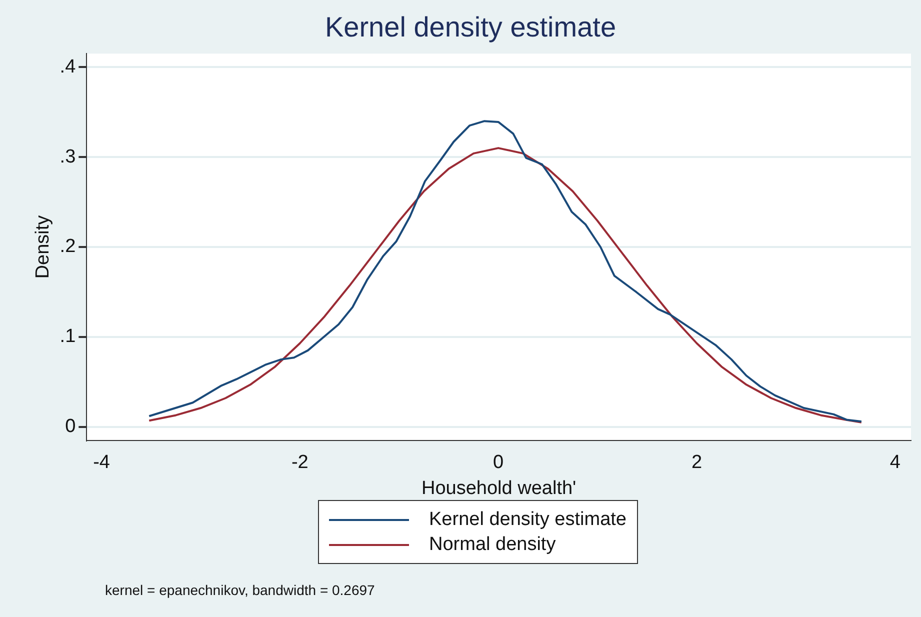 The image size is (921, 617). What do you see at coordinates (527, 519) in the screenshot?
I see `legend-label: Kernel density estimate` at bounding box center [527, 519].